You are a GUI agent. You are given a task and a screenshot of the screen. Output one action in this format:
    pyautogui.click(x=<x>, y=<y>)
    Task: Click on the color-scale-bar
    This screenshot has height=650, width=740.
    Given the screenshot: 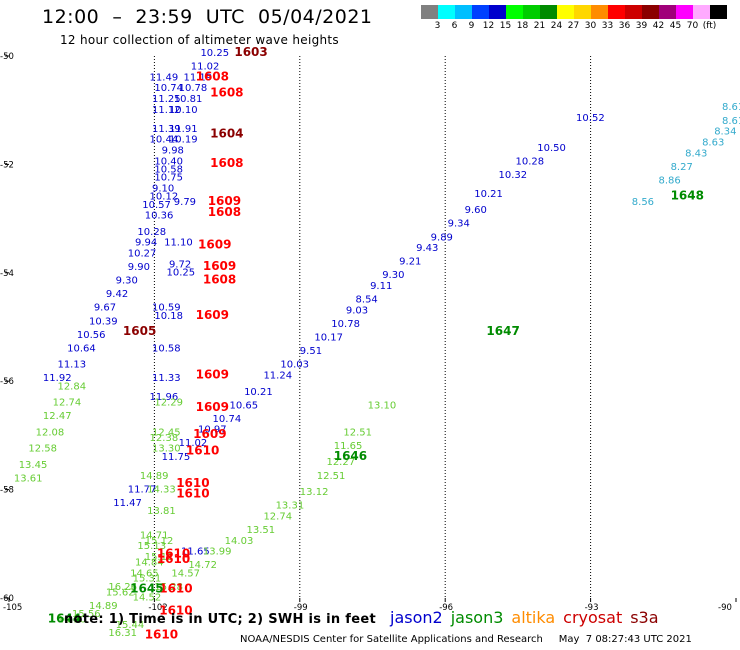 What is the action you would take?
    pyautogui.click(x=574, y=12)
    